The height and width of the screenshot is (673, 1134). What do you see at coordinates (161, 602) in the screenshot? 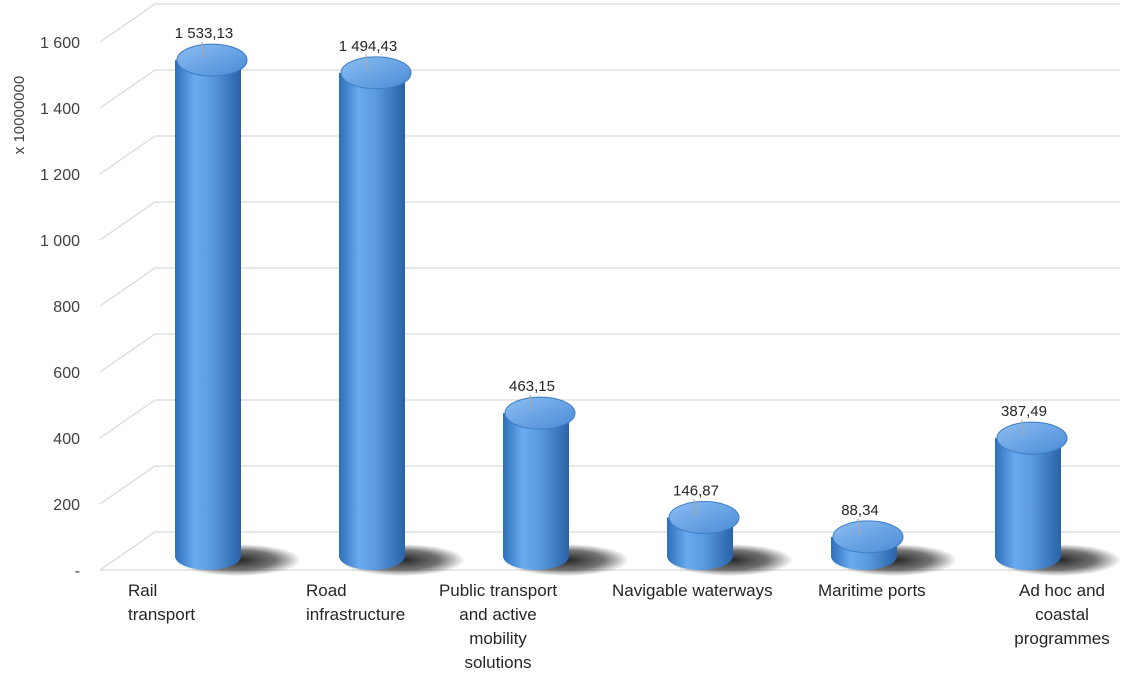
I see `x-tick-label: Rail transport` at bounding box center [161, 602].